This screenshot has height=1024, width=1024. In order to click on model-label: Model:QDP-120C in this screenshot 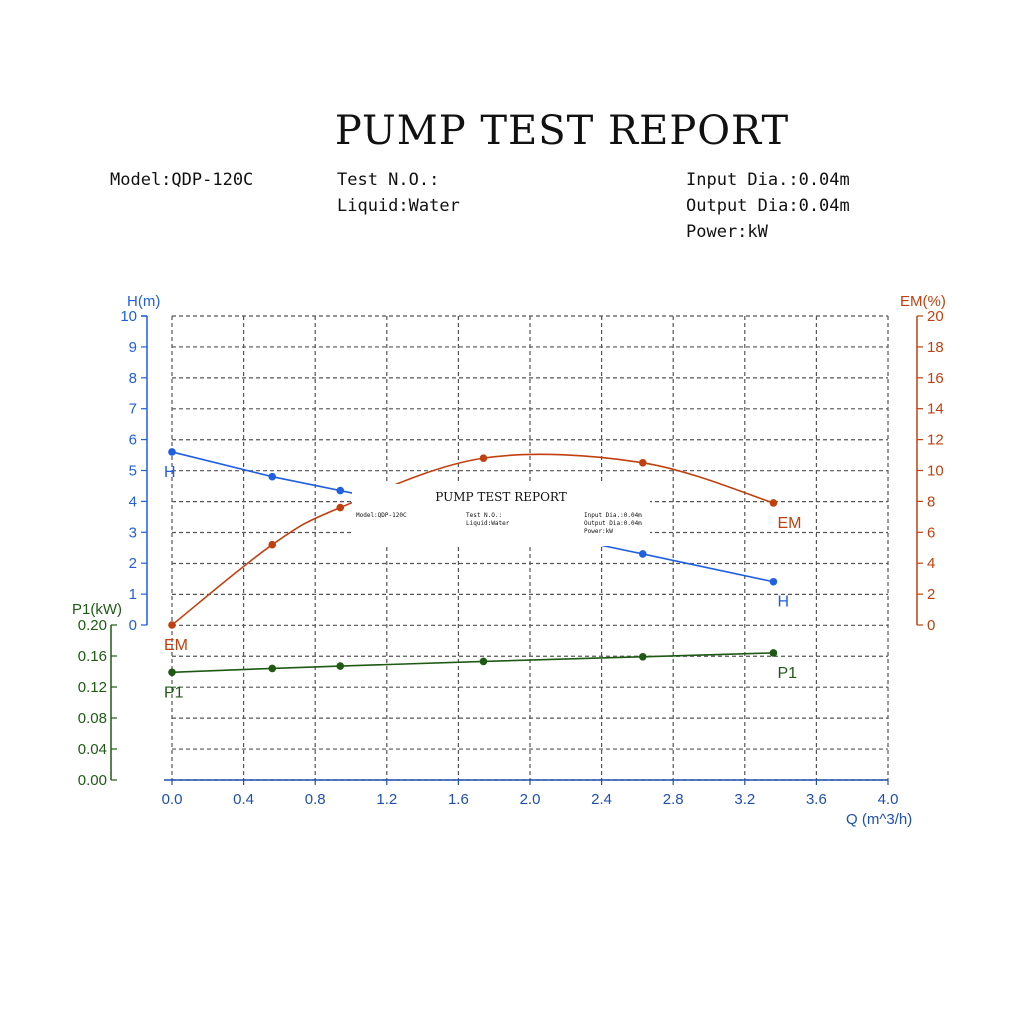, I will do `click(182, 180)`.